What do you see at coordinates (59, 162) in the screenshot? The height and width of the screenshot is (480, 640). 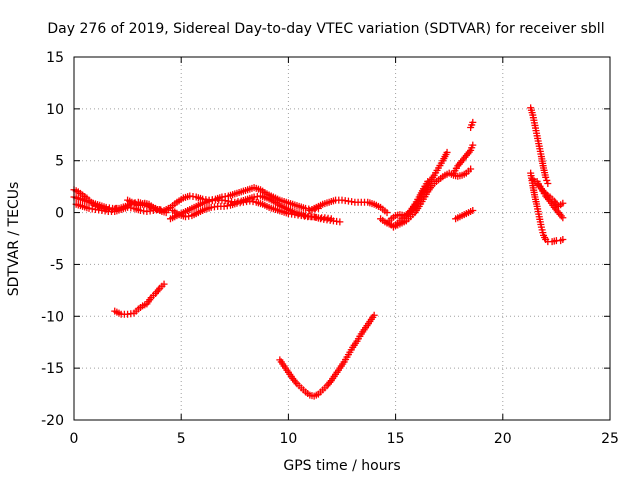 I see `y-tick-label: 5` at bounding box center [59, 162].